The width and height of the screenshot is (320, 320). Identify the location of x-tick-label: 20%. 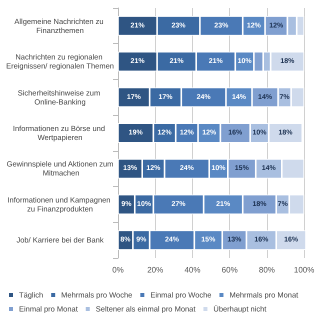
(155, 270).